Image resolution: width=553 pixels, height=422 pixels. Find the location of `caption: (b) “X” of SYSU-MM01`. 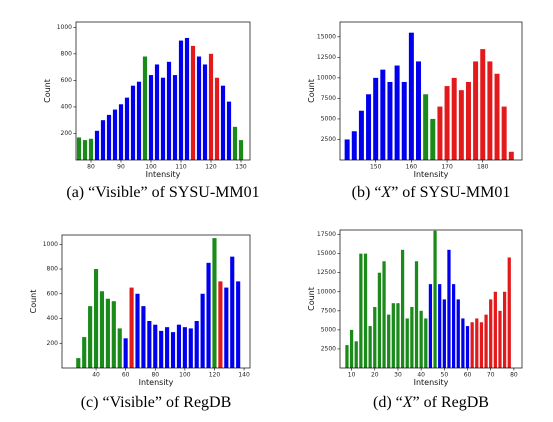

caption: (b) “X” of SYSU-MM01 is located at coordinates (431, 192).